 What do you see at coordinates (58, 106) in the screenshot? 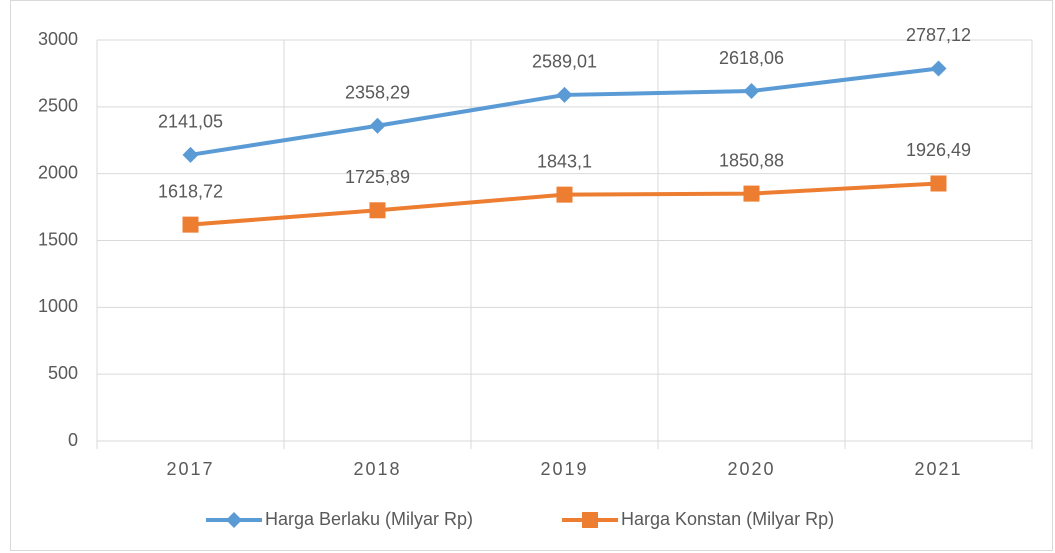
I see `y-tick-label: 2500` at bounding box center [58, 106].